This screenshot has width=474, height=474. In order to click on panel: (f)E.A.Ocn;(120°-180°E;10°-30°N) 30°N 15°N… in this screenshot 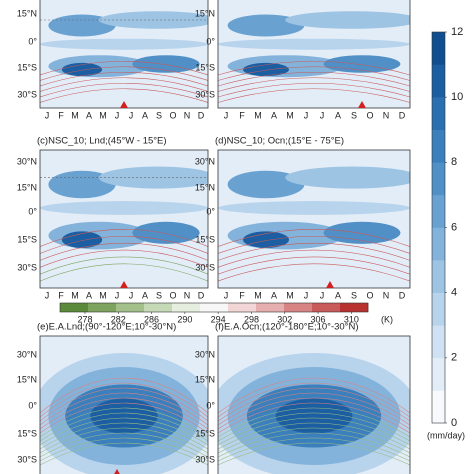, I will do `click(303, 398)`.